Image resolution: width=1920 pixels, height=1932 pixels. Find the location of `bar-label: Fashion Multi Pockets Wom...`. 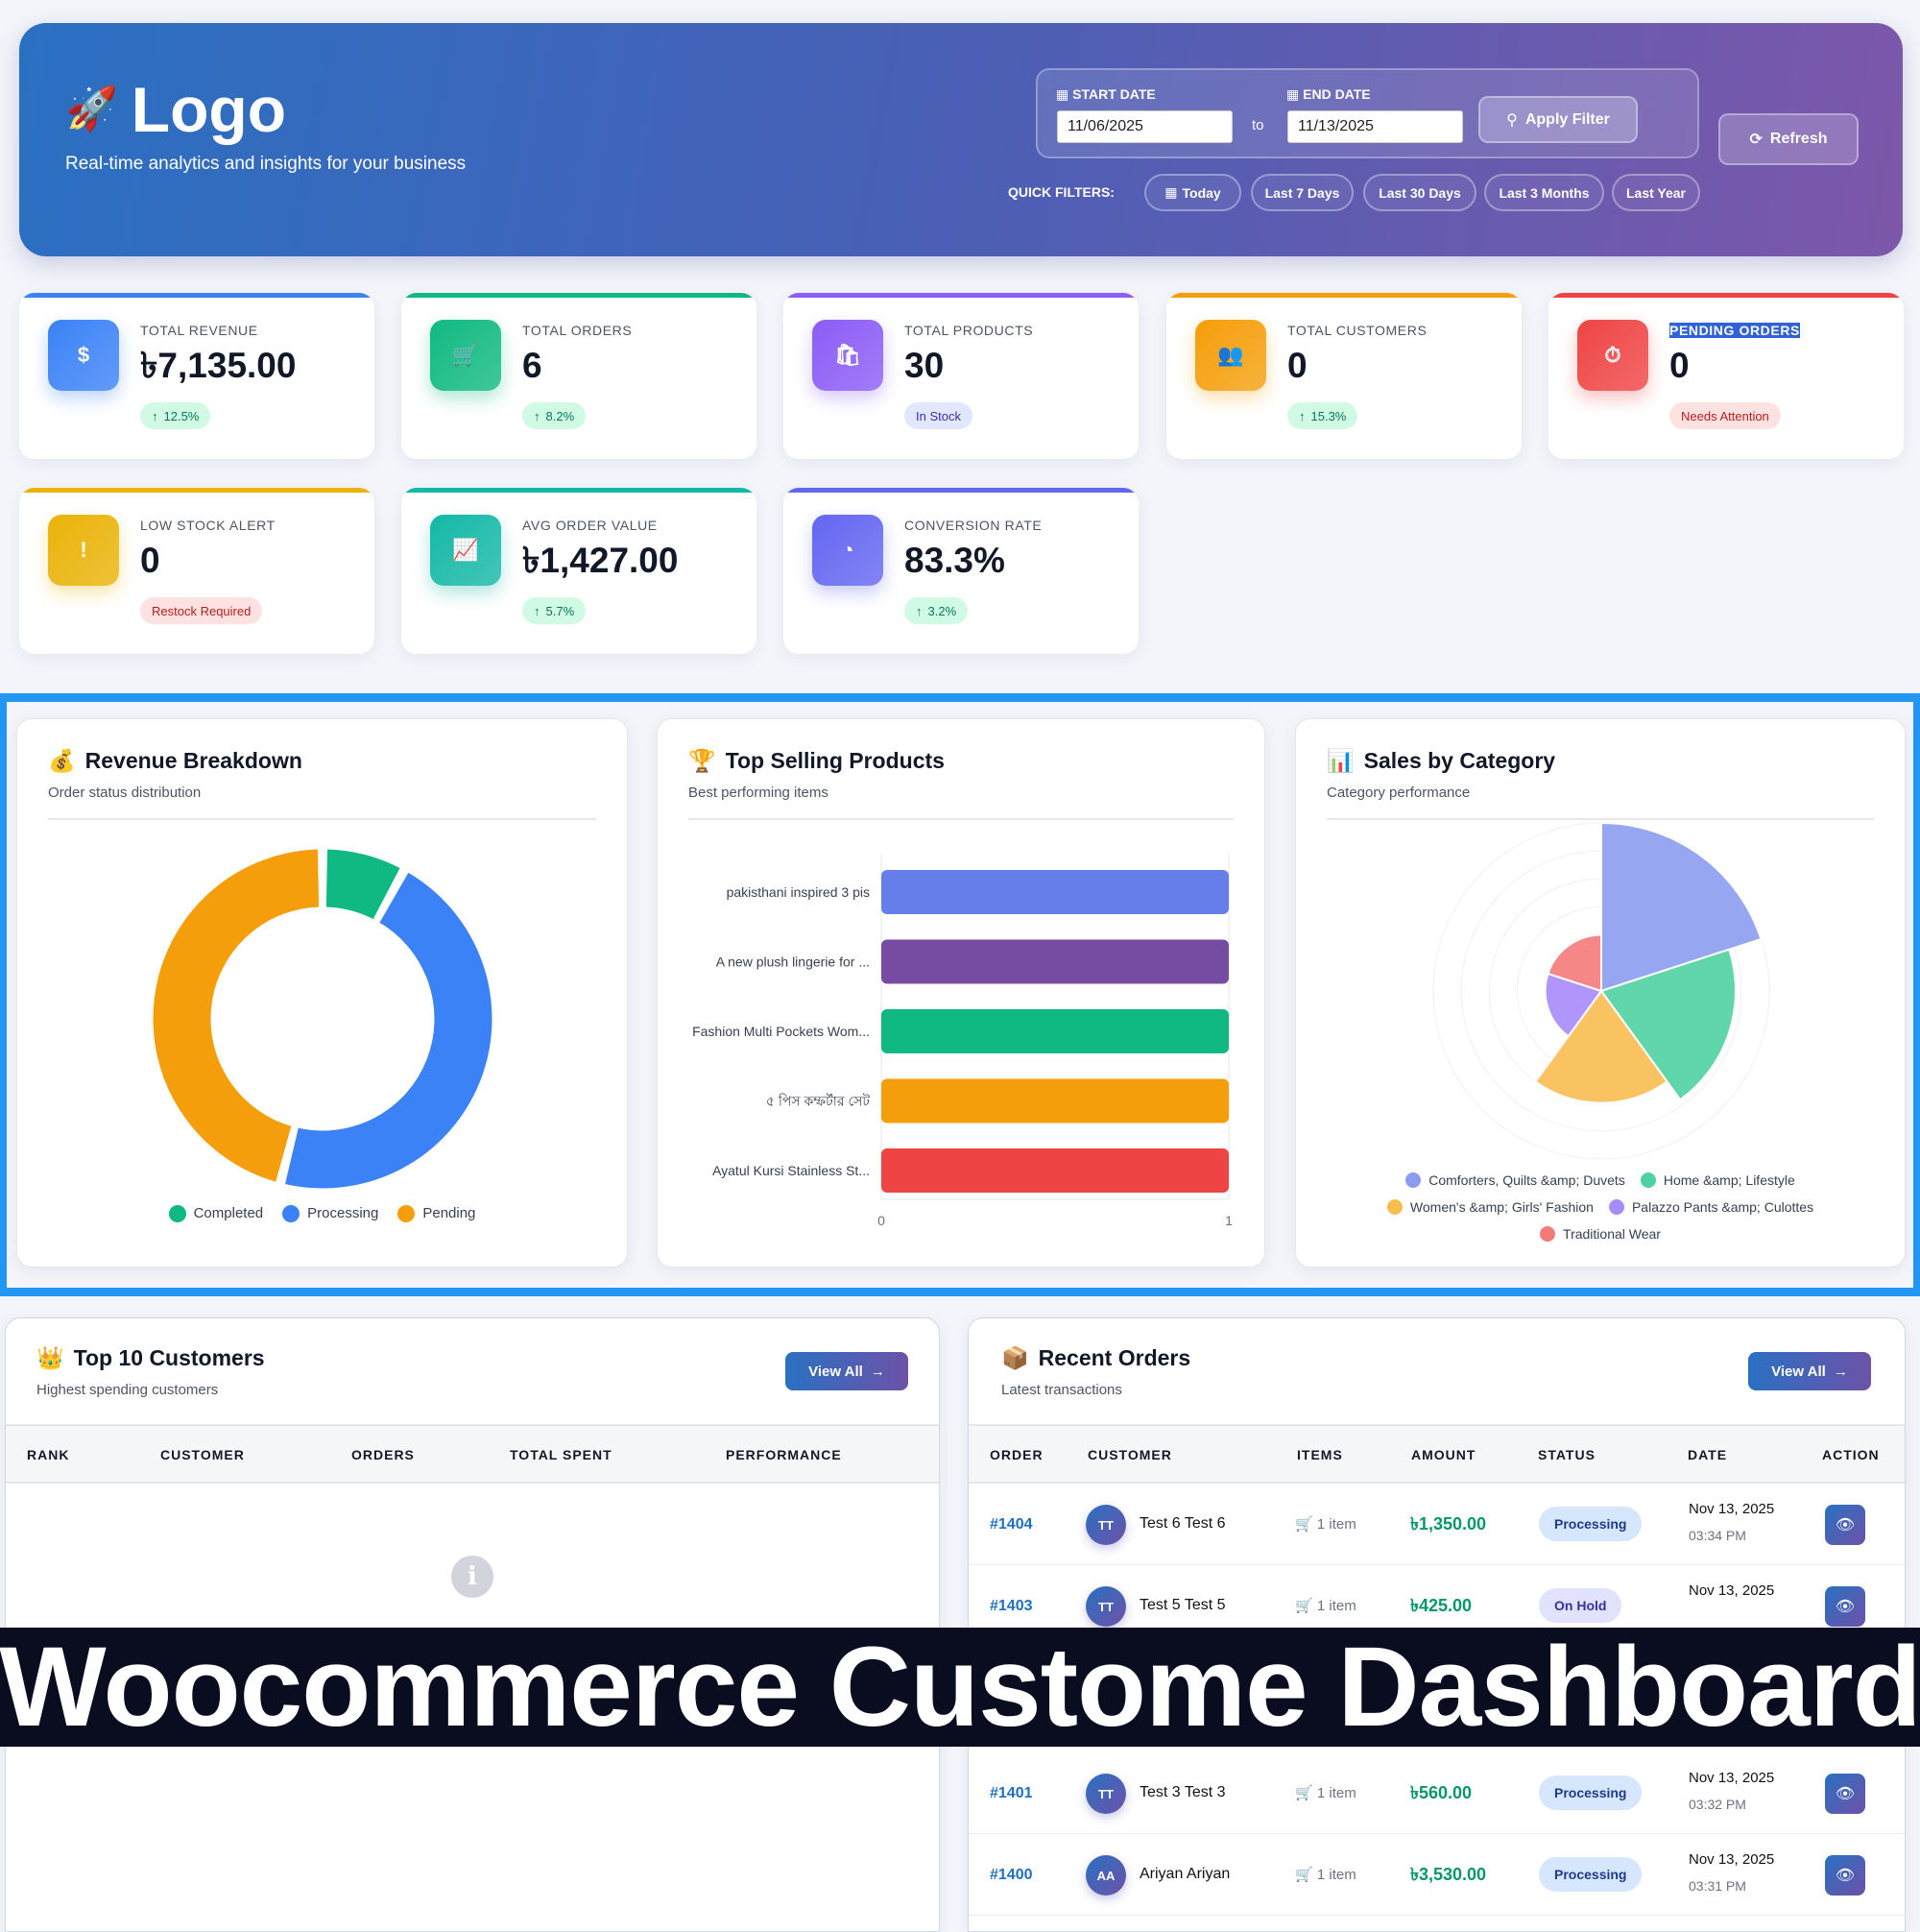

bar-label: Fashion Multi Pockets Wom... is located at coordinates (781, 1031).